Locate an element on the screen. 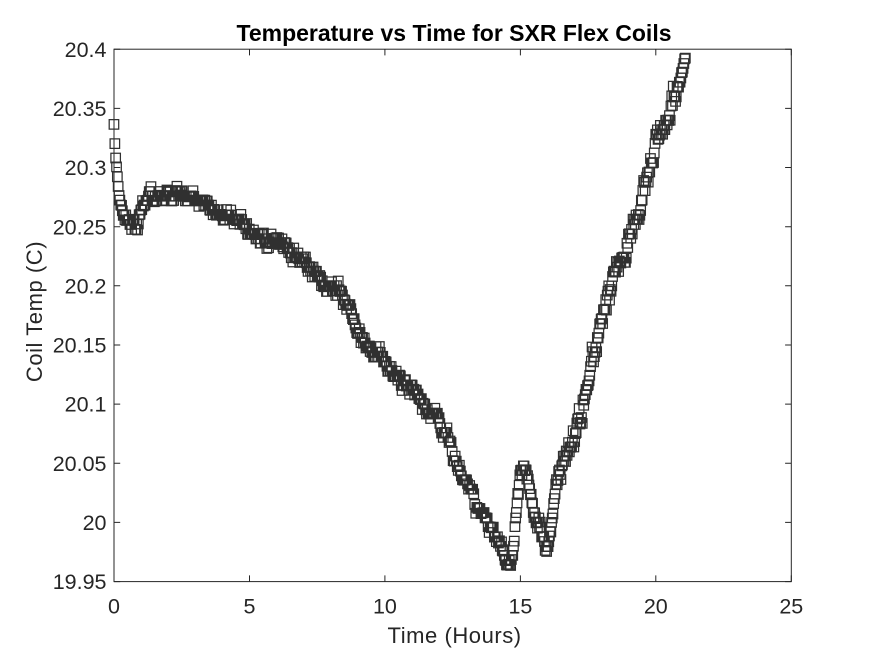  svg-text: 20.05 is located at coordinates (80, 464).